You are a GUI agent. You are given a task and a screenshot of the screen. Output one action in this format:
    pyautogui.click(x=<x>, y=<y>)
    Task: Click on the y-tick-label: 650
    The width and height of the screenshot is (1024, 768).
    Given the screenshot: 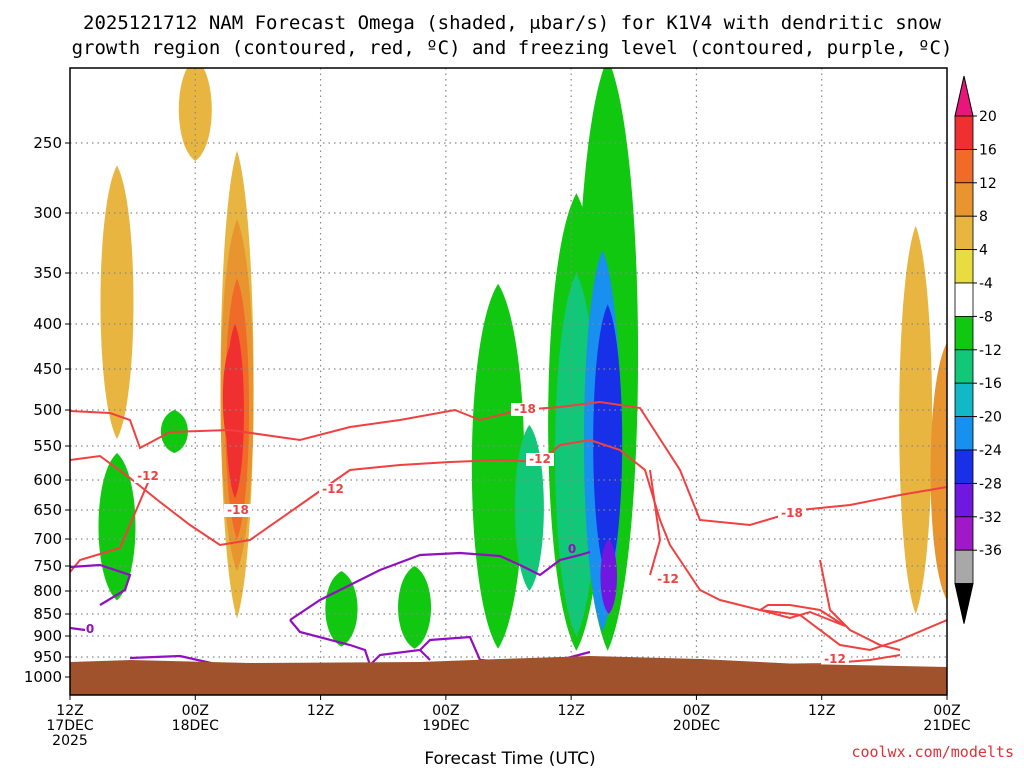 What is the action you would take?
    pyautogui.click(x=47, y=510)
    